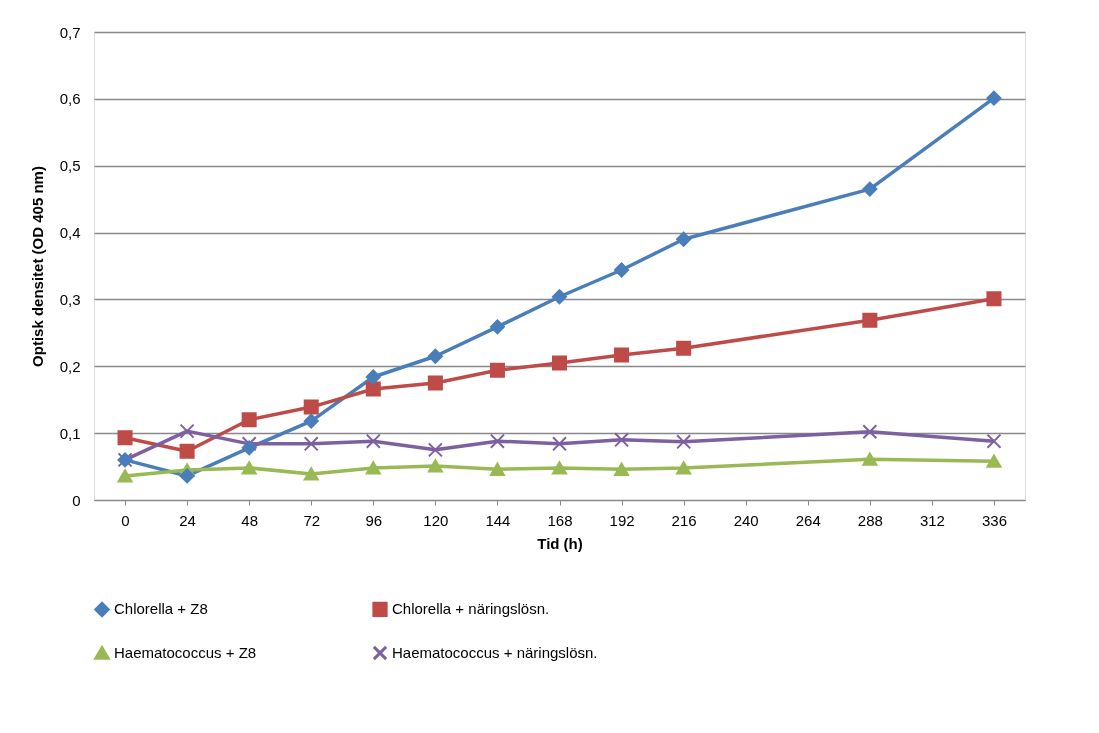 The image size is (1099, 733). Describe the element at coordinates (70, 166) in the screenshot. I see `y-tick-label: 0,5` at that location.